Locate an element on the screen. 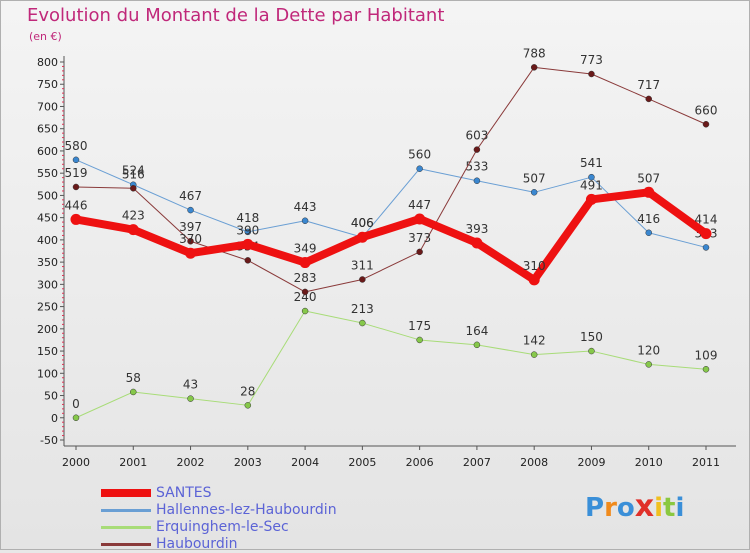 Image resolution: width=750 pixels, height=553 pixels. y-tick-label: 200 is located at coordinates (47, 329).